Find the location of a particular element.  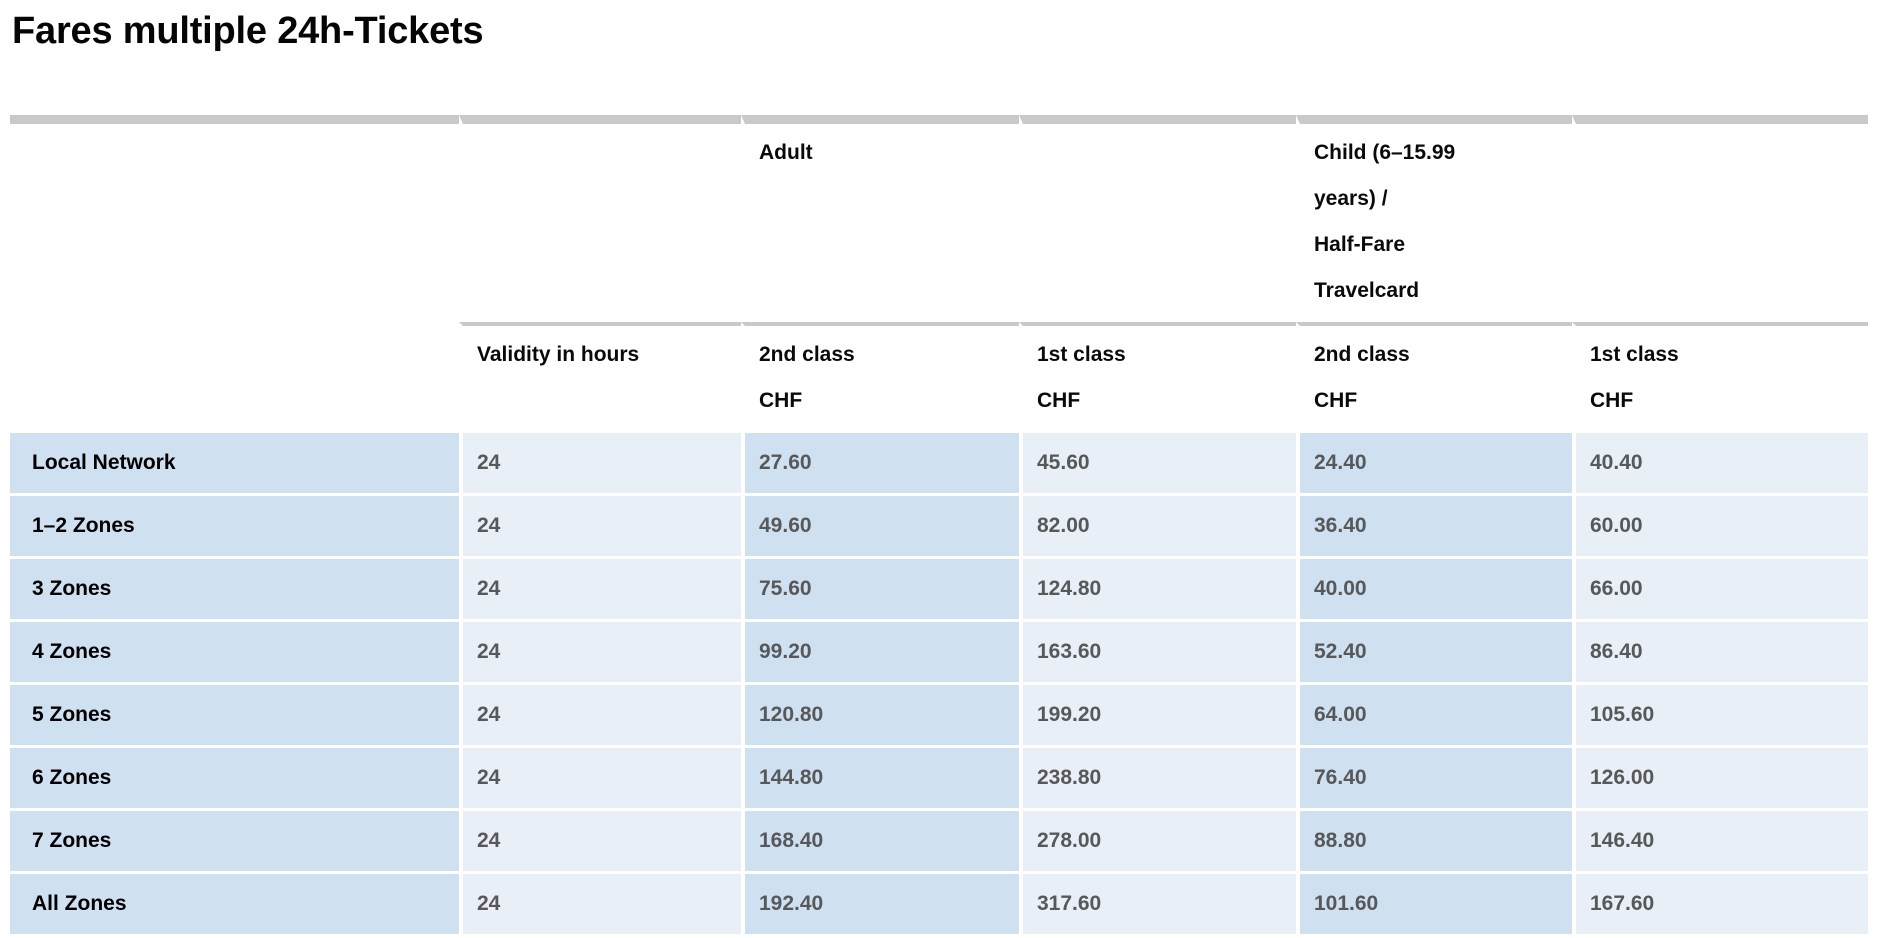

group-header-label-line: Travelcard is located at coordinates (1367, 290).